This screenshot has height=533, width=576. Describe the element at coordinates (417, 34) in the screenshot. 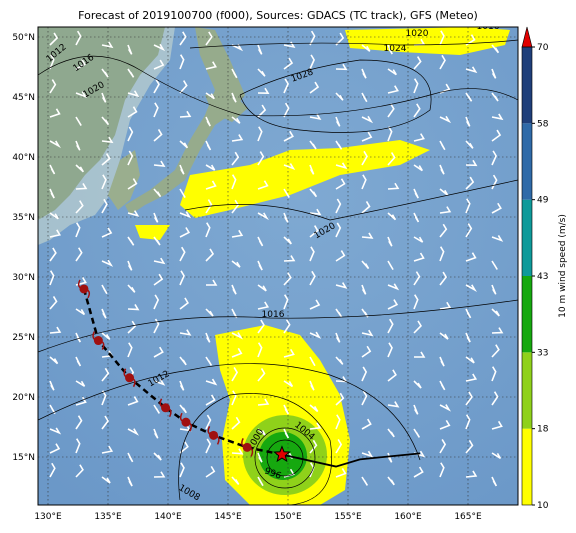

I see `isobar-label: 1020` at that location.